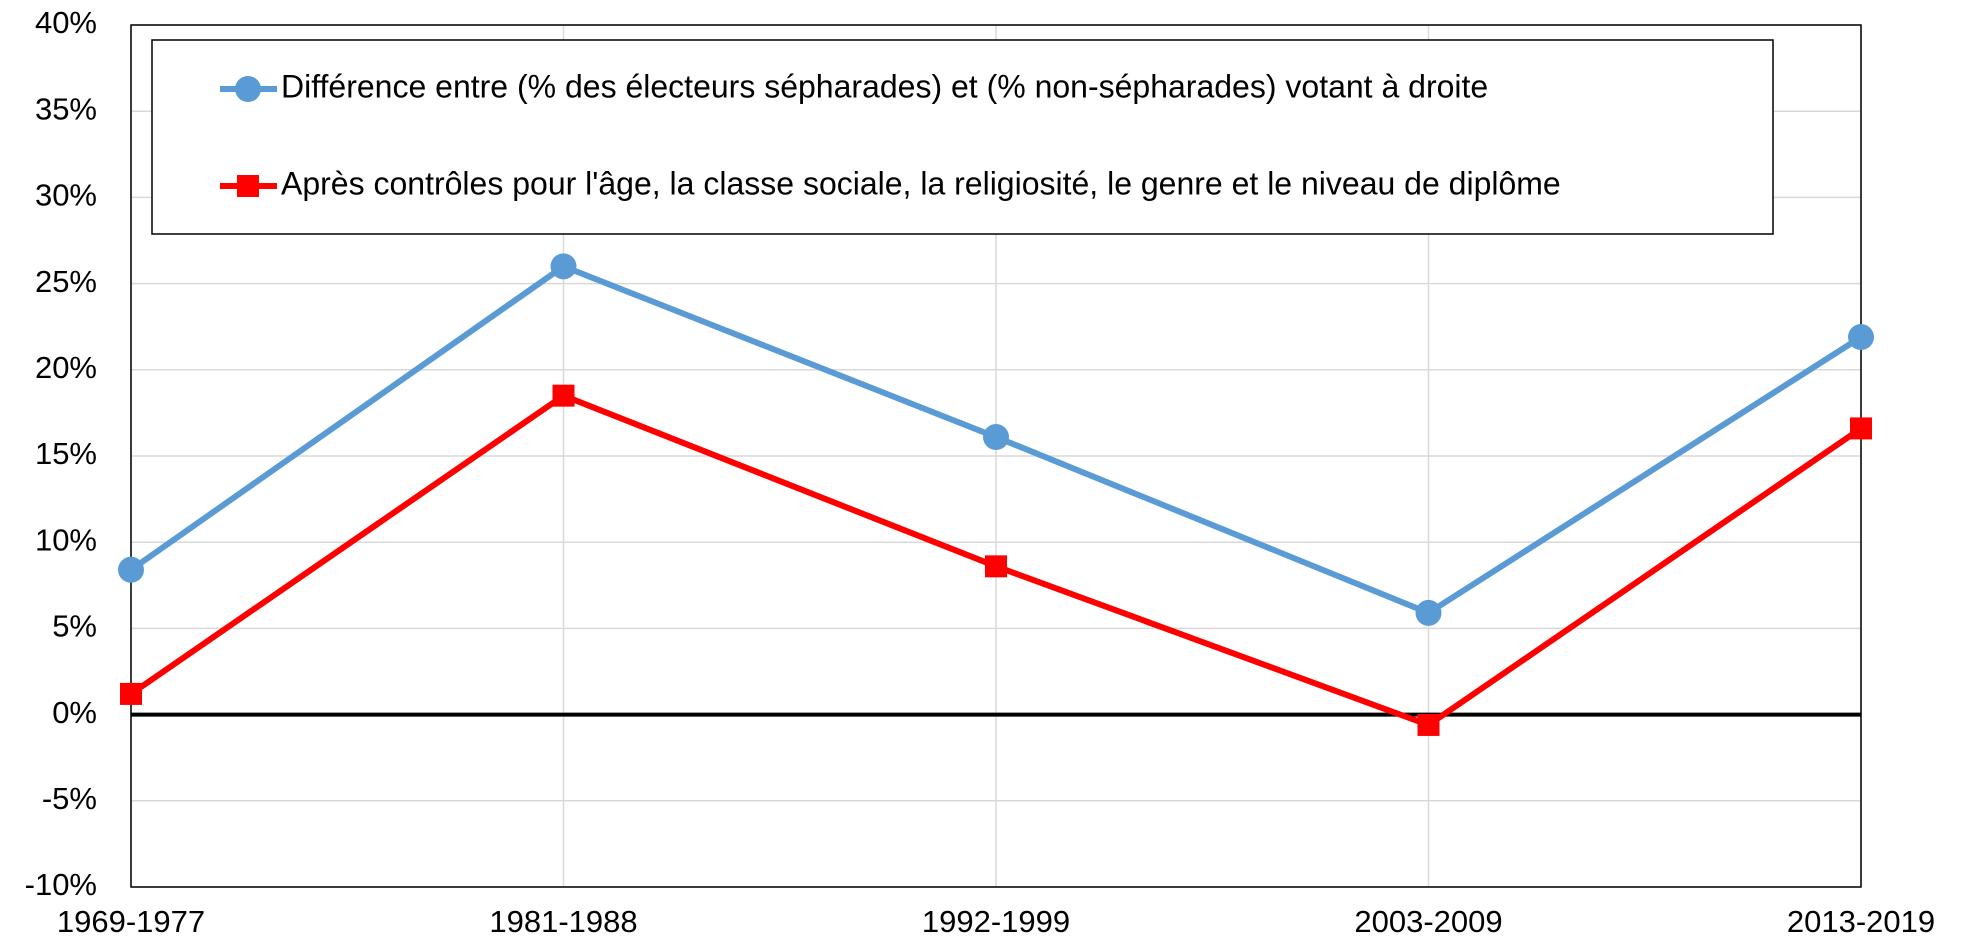 This screenshot has width=1962, height=944. What do you see at coordinates (74, 712) in the screenshot?
I see `y-tick-label: 0%` at bounding box center [74, 712].